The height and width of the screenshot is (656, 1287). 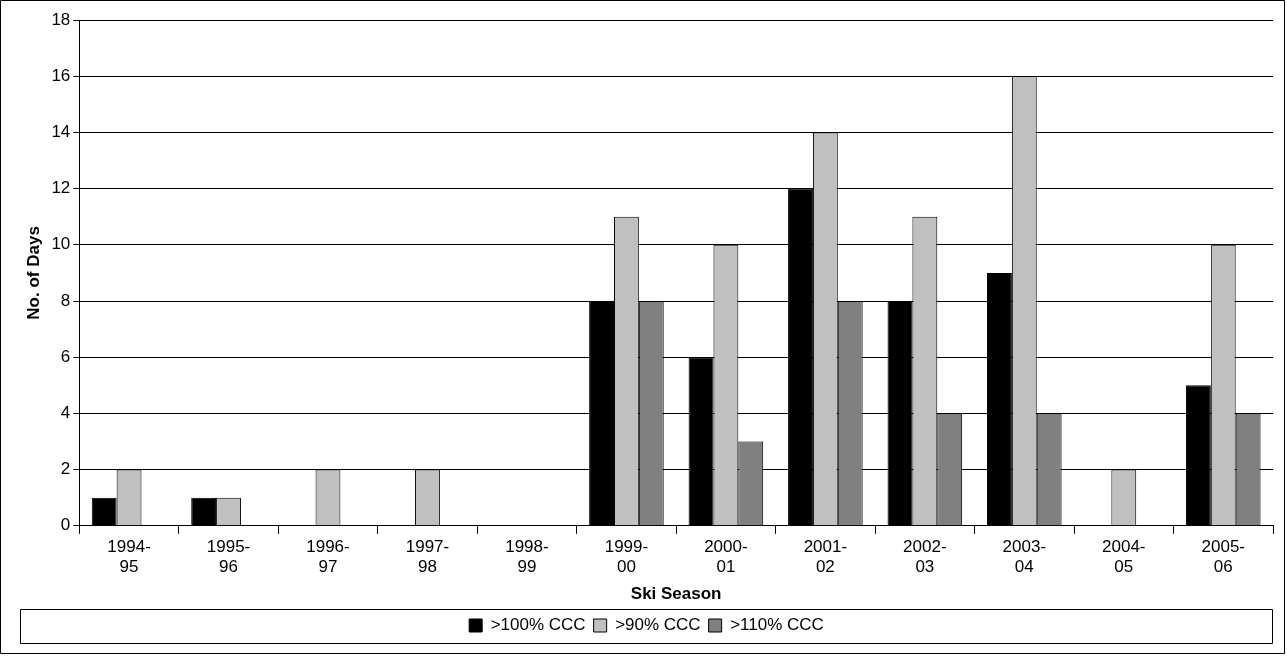 I want to click on legend-label: >100% CCC, so click(x=538, y=625).